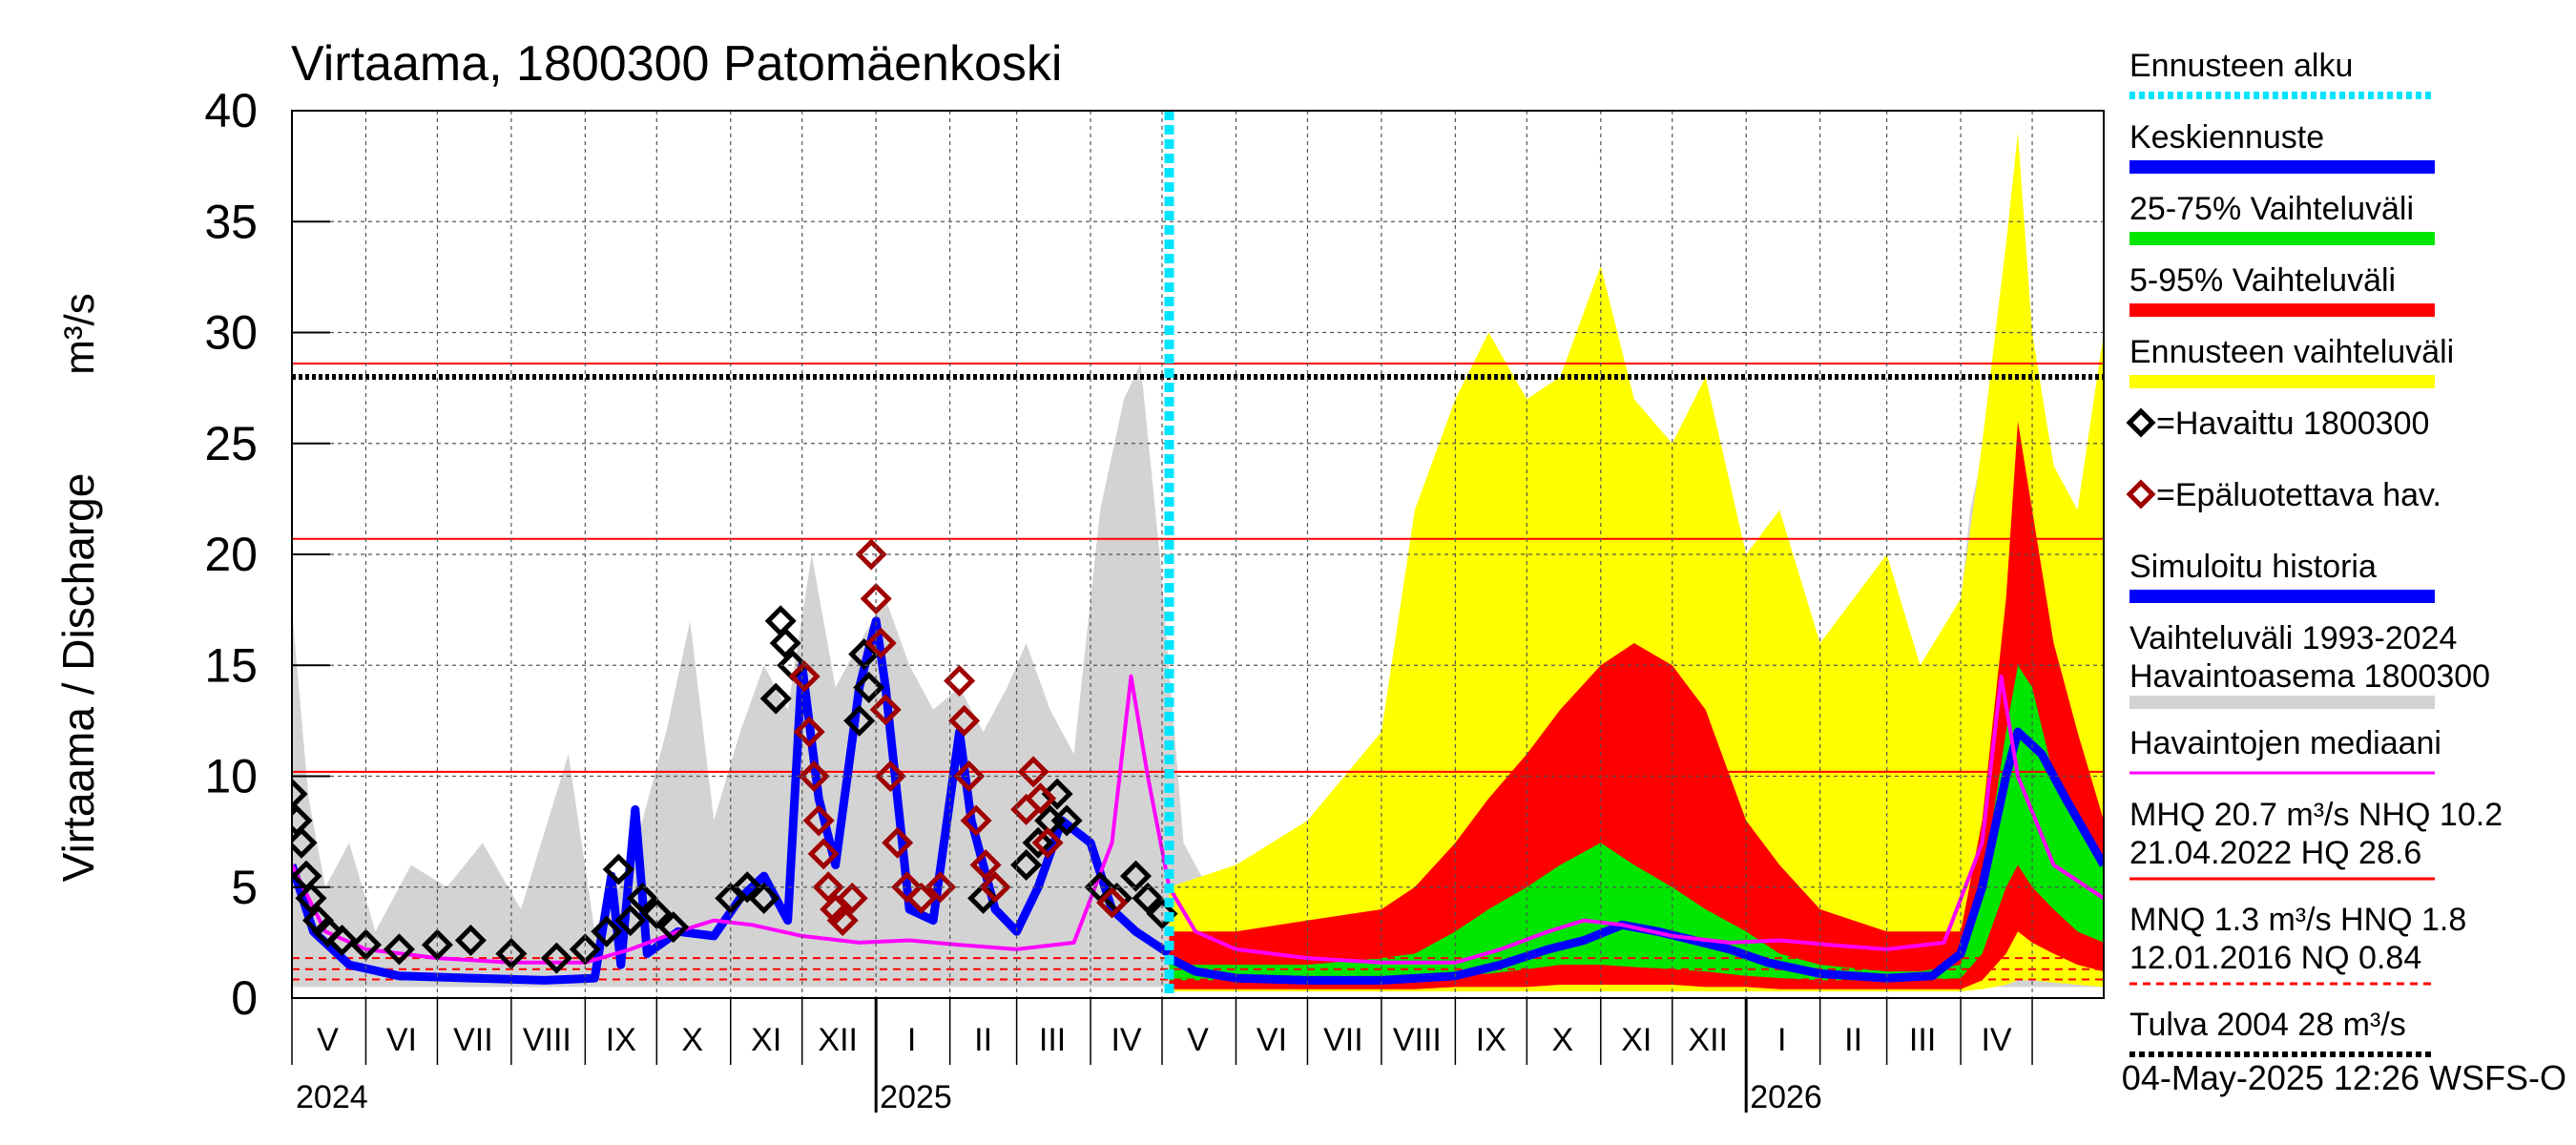  Describe the element at coordinates (2309, 676) in the screenshot. I see `legend-label: Havaintoasema 1800300` at that location.